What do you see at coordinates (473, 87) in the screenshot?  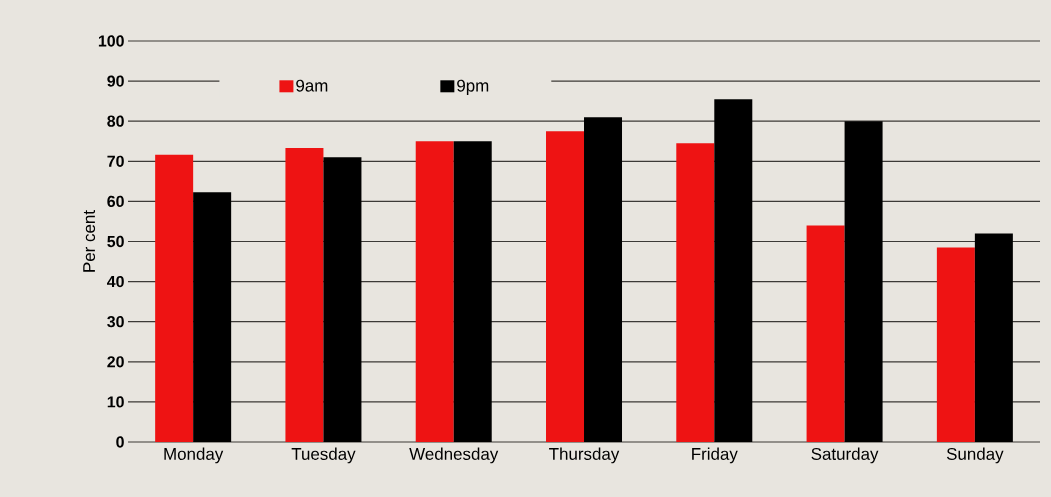 I see `legend-label: 9pm` at bounding box center [473, 87].